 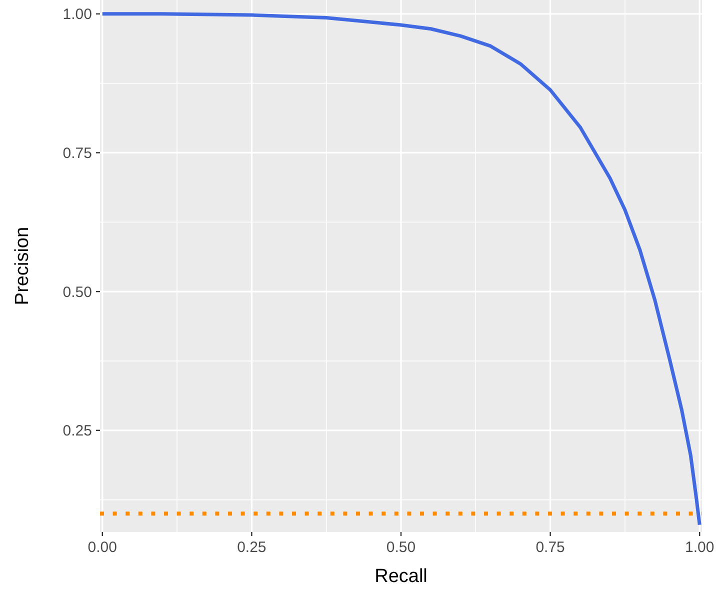 I want to click on x-axis-title: Recall, so click(x=401, y=576).